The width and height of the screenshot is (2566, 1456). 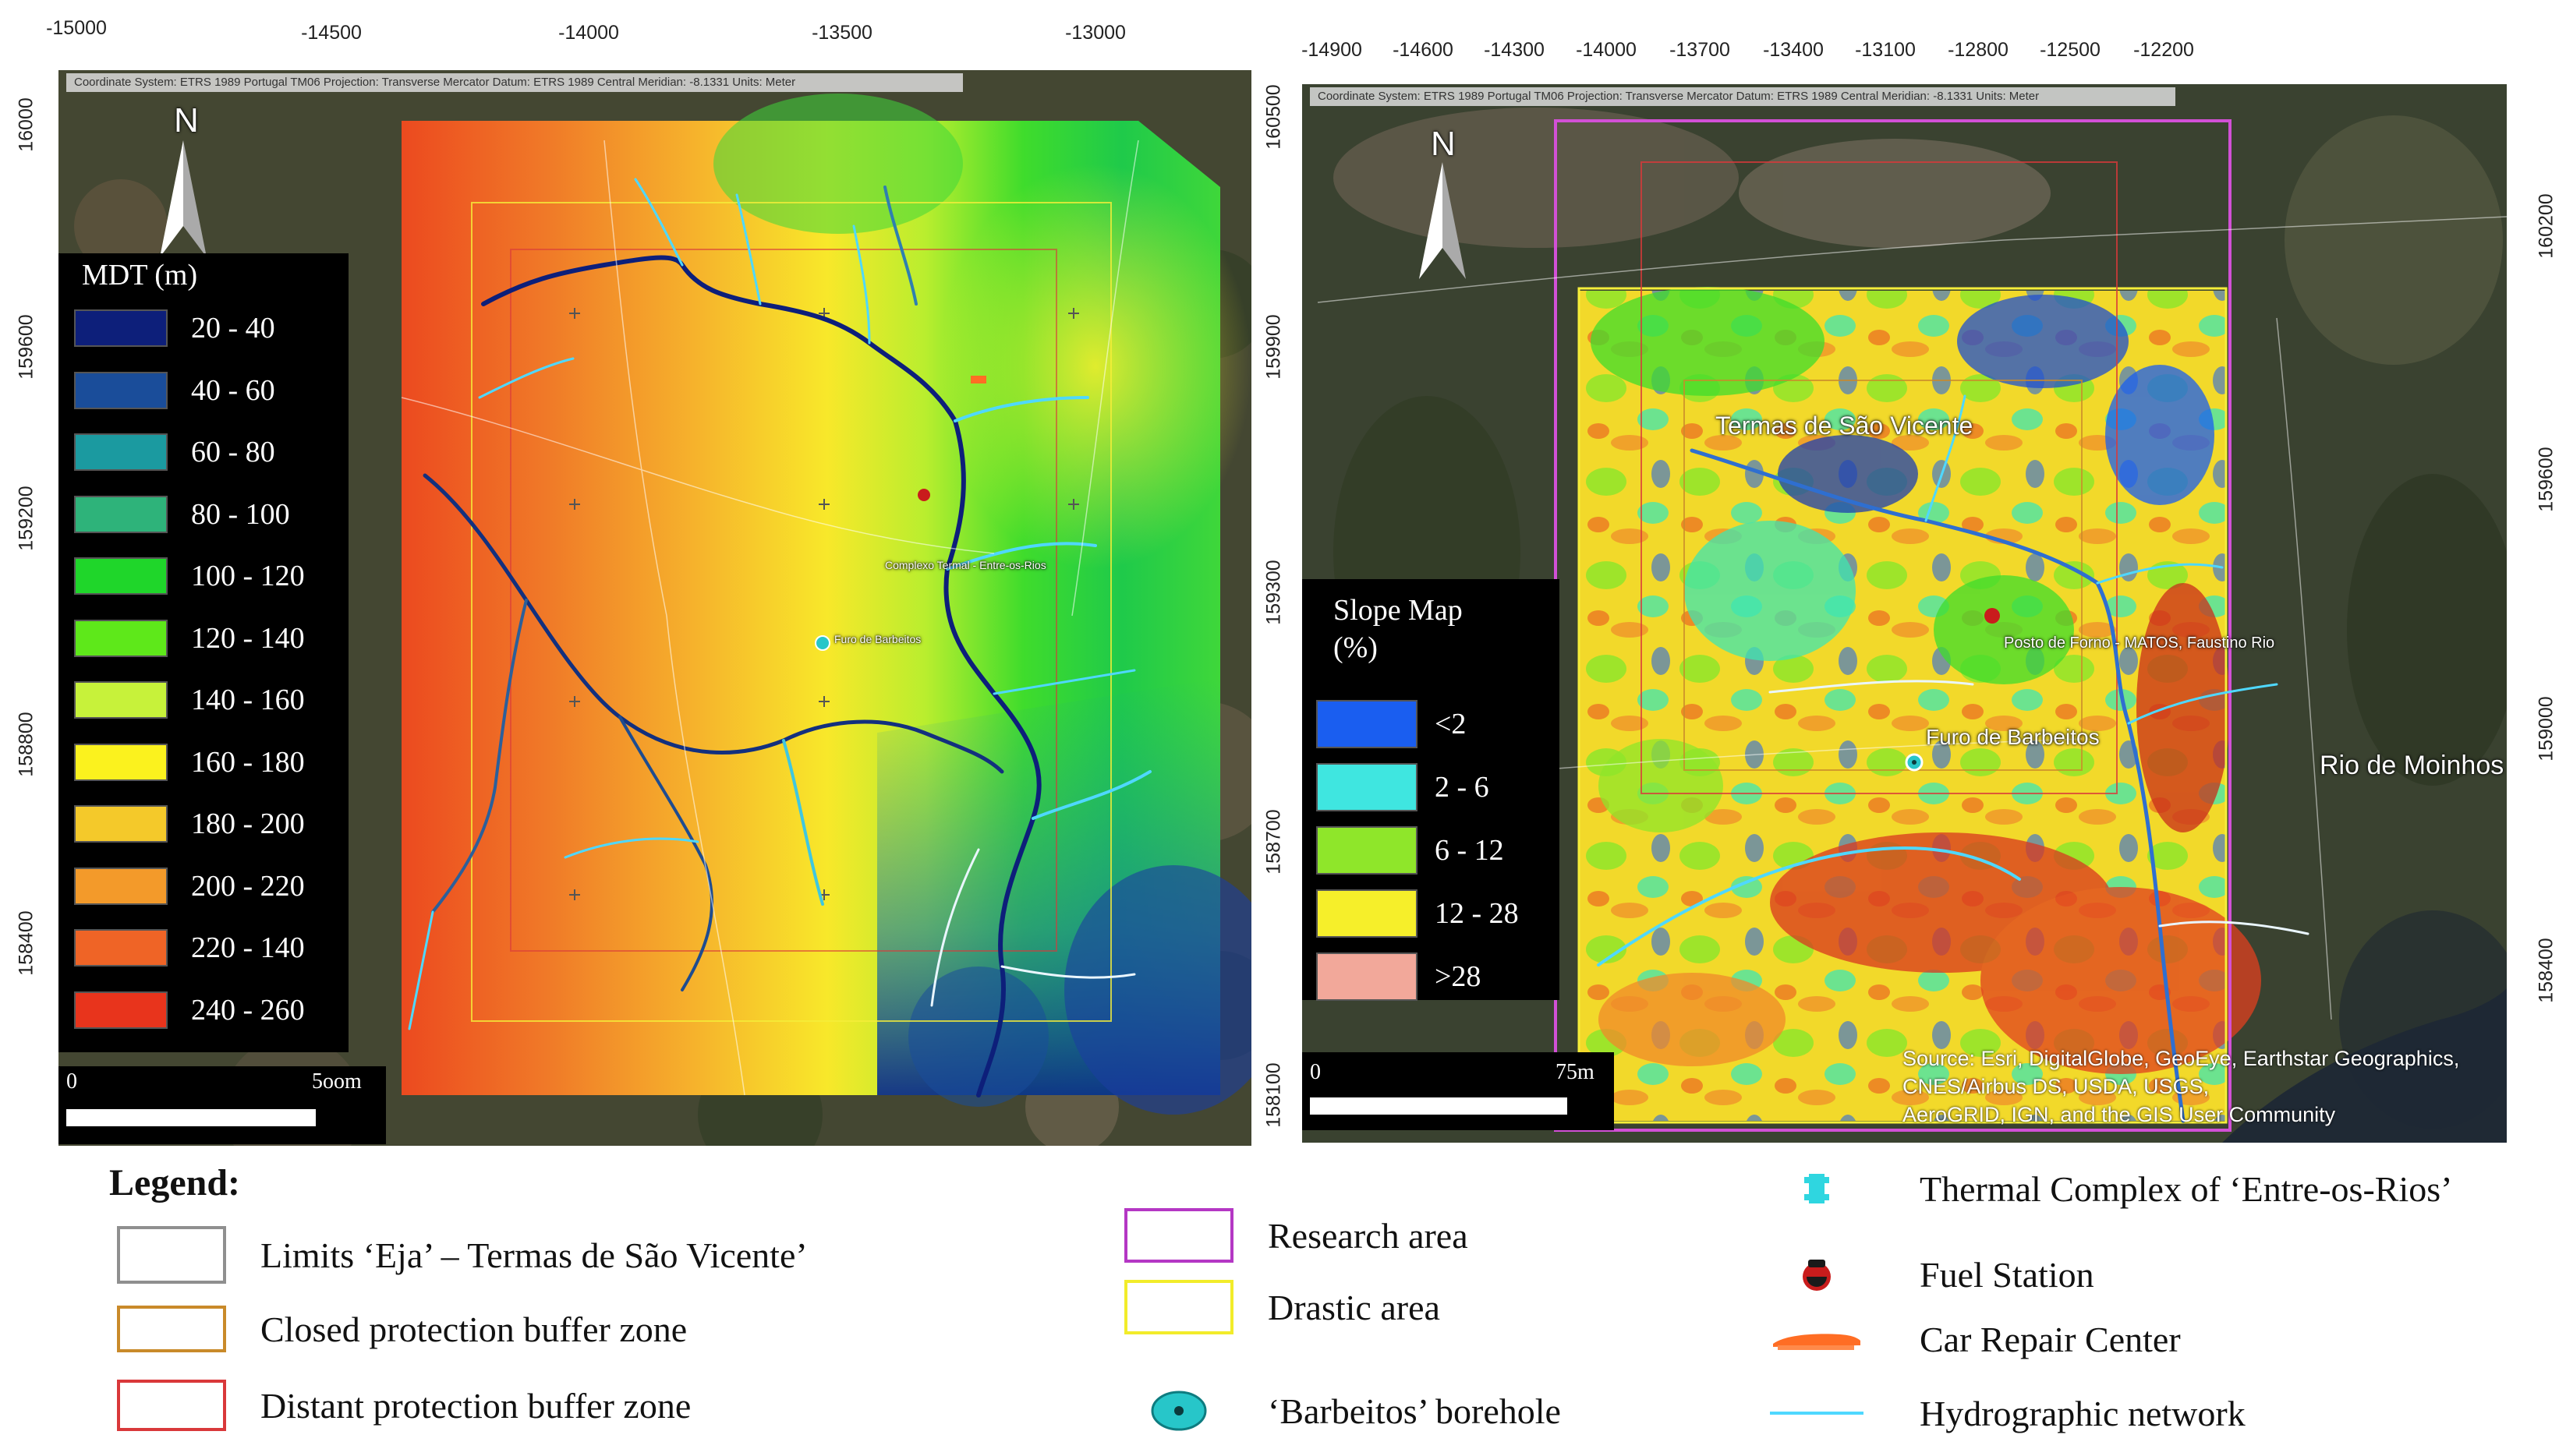 What do you see at coordinates (1273, 347) in the screenshot?
I see `y-tick: 159900` at bounding box center [1273, 347].